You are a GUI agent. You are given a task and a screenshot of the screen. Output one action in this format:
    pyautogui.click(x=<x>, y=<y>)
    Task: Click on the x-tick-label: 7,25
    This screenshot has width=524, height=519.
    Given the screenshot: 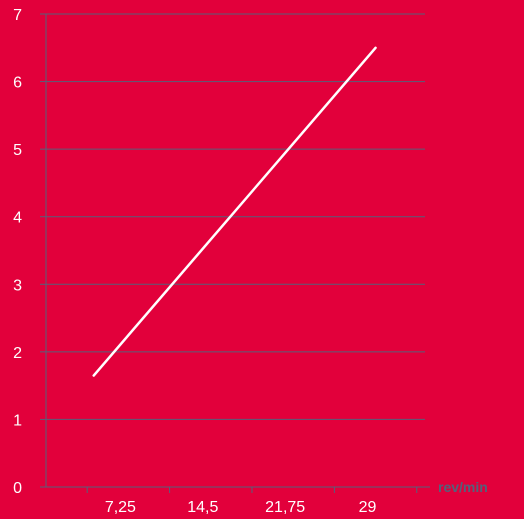 What is the action you would take?
    pyautogui.click(x=120, y=507)
    